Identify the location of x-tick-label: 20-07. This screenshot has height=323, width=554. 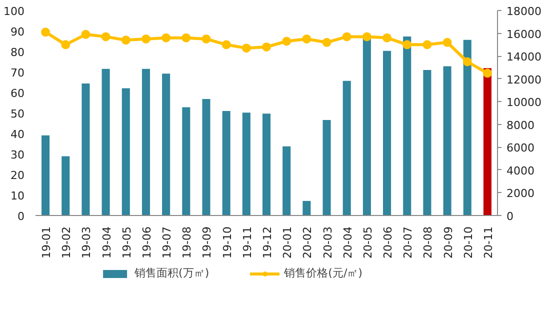
(408, 242).